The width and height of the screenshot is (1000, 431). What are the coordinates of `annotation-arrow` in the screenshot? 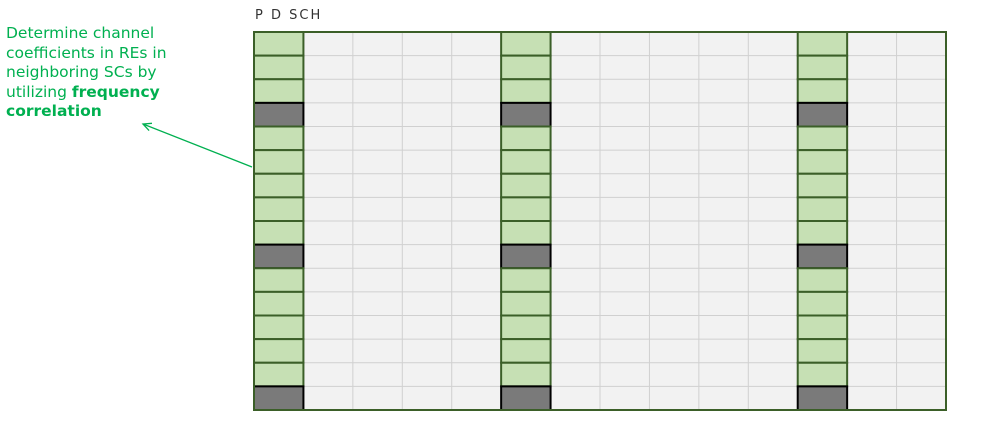 It's located at (197, 145).